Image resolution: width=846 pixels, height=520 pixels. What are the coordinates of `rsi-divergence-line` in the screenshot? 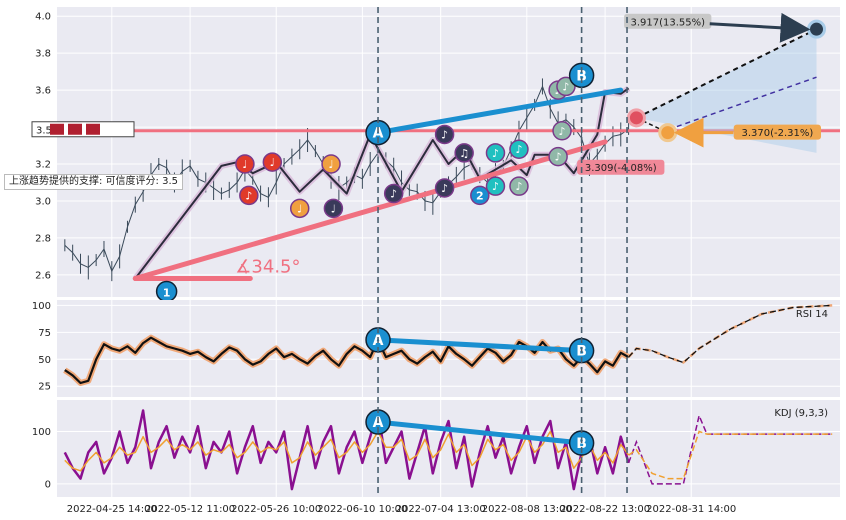 It's located at (480, 345).